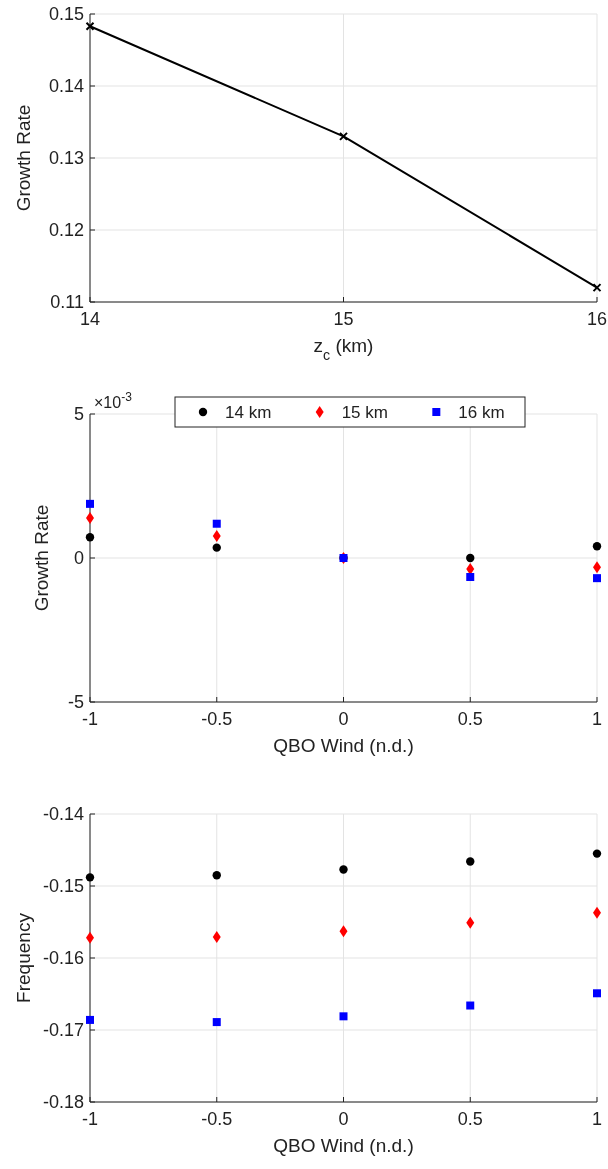  What do you see at coordinates (66, 230) in the screenshot?
I see `y-tick-label: 0.12` at bounding box center [66, 230].